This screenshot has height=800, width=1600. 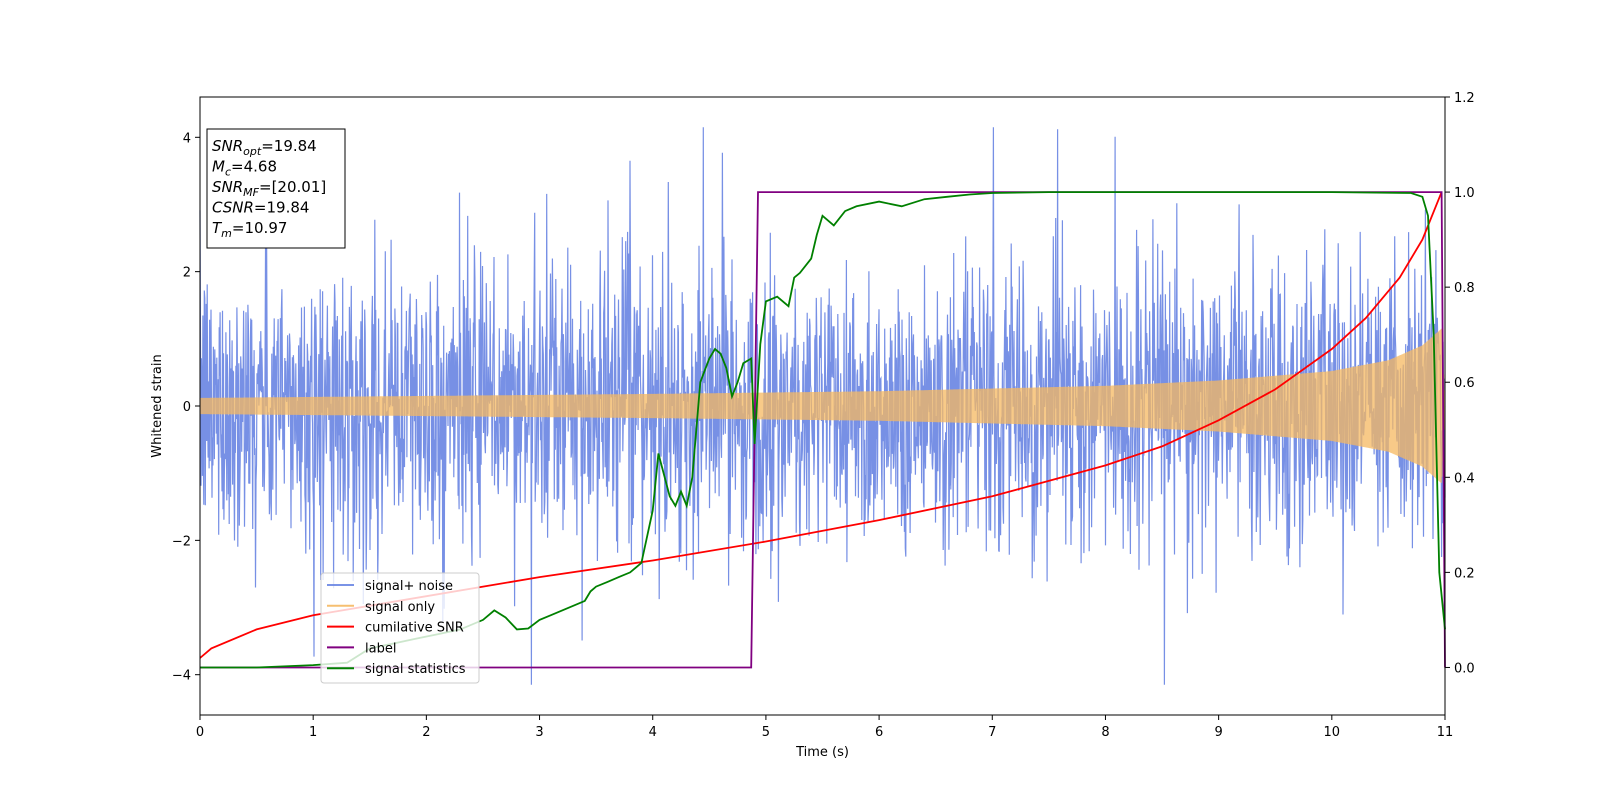 I want to click on legend-label: signal only, so click(x=400, y=607).